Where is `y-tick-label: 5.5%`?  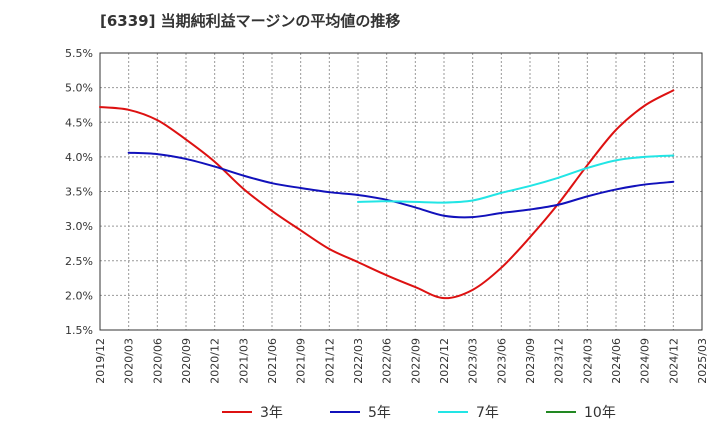
y-tick-label: 5.5% is located at coordinates (79, 53).